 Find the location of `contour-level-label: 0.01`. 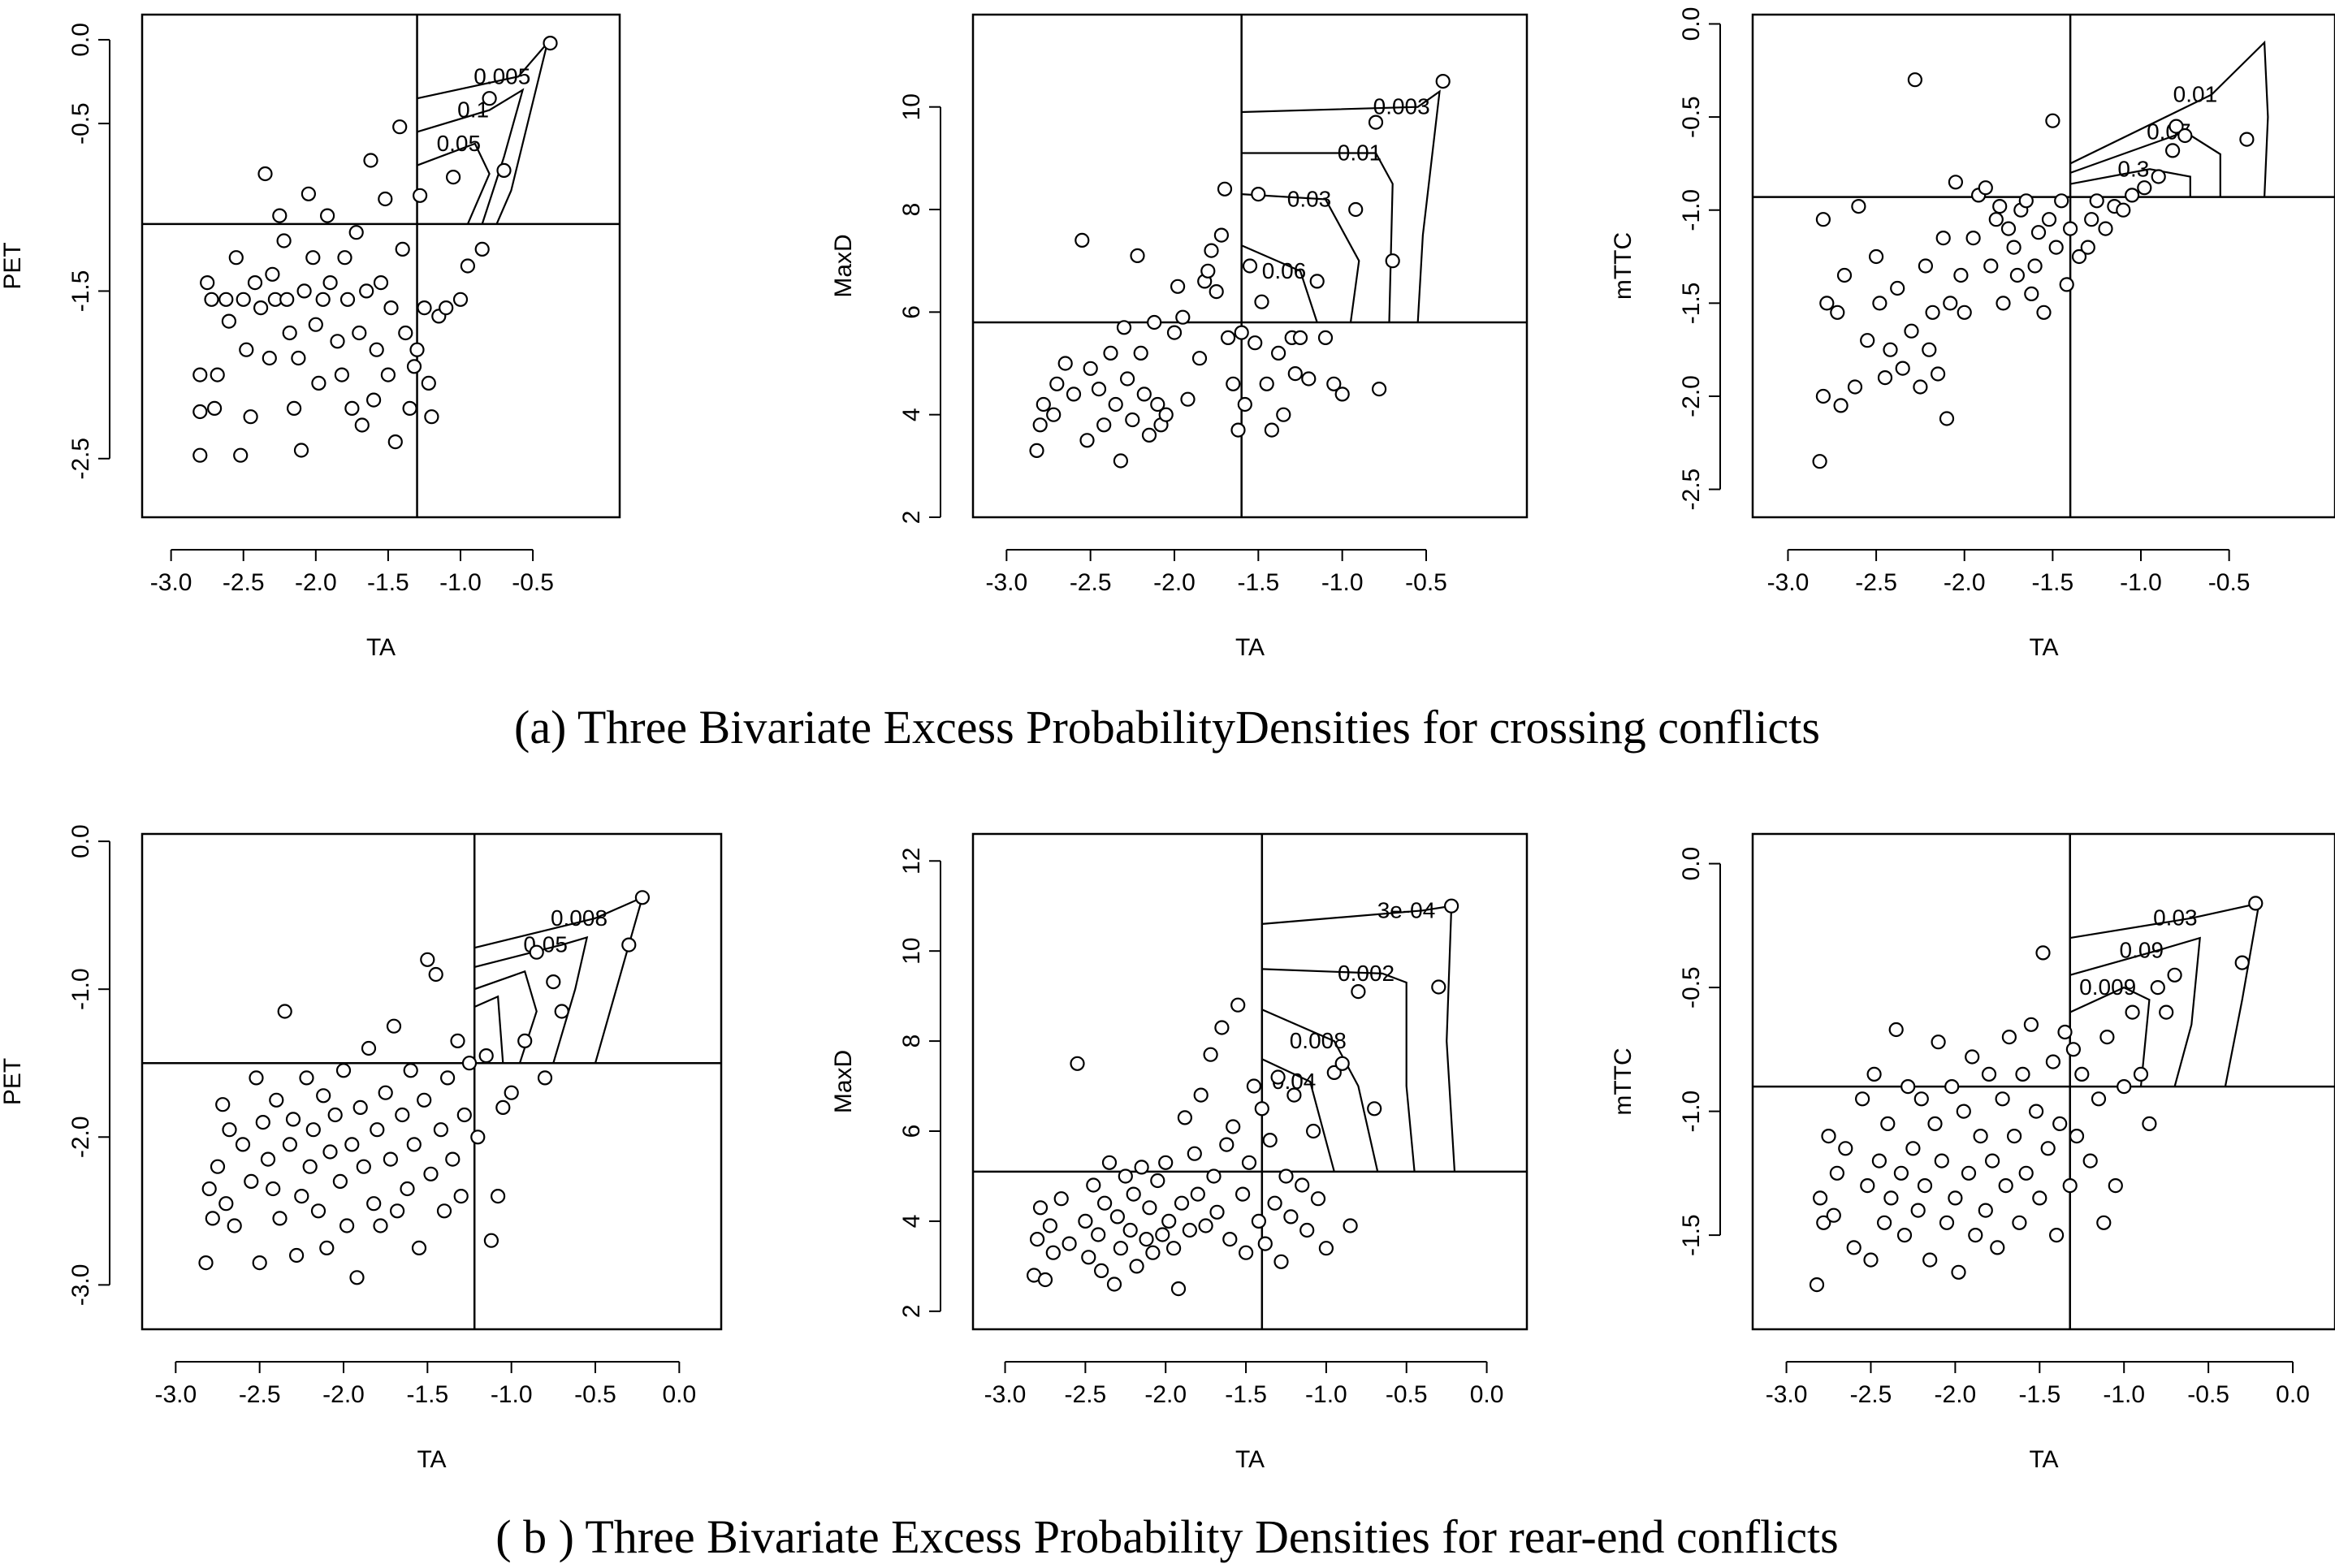

contour-level-label: 0.01 is located at coordinates (2195, 94).